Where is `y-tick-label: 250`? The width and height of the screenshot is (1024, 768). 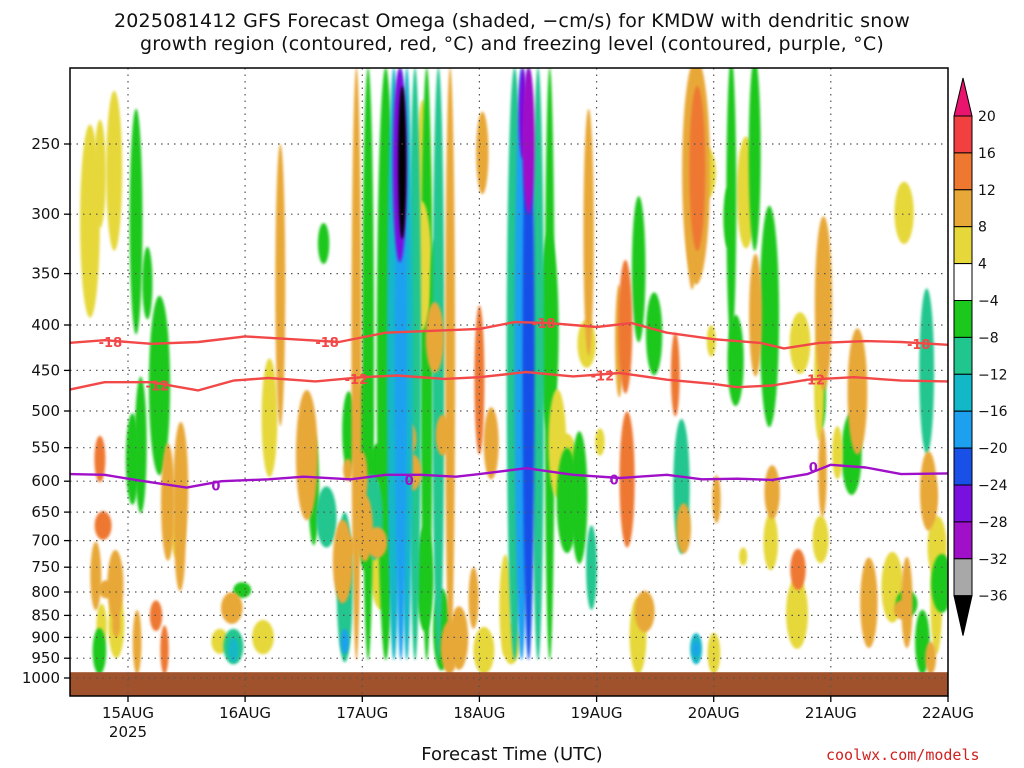 y-tick-label: 250 is located at coordinates (45, 144).